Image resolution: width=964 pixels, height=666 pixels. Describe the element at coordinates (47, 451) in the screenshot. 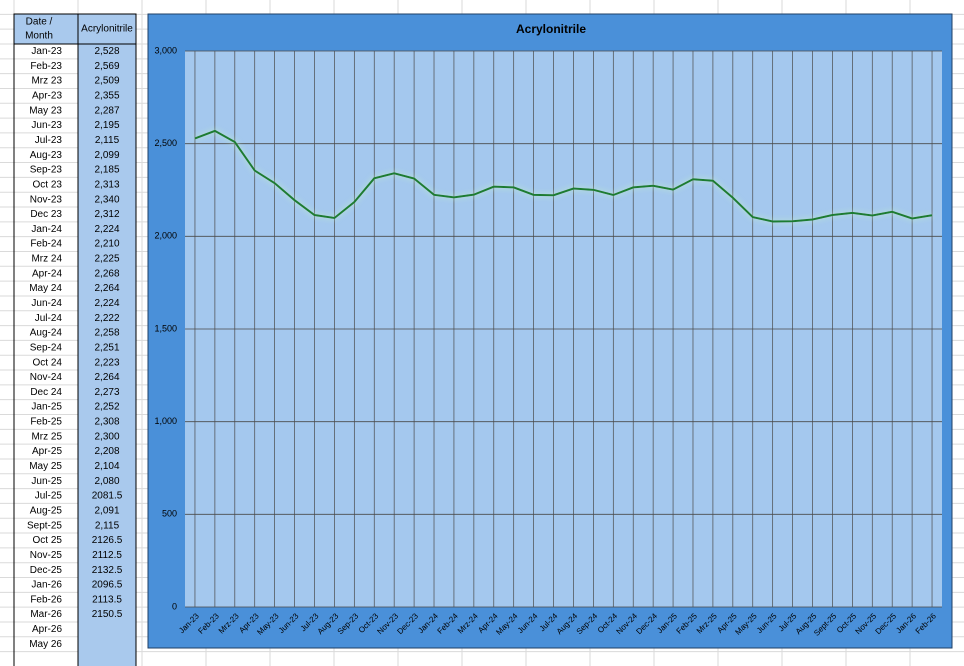

I see `month-cell: Apr-25` at that location.